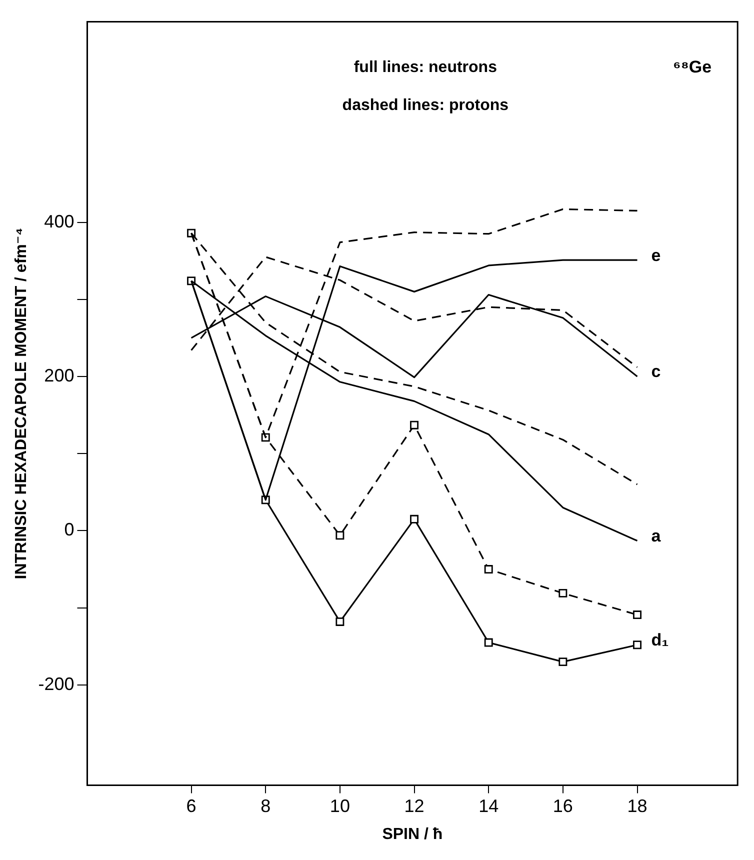 Image resolution: width=754 pixels, height=860 pixels. What do you see at coordinates (21, 404) in the screenshot?
I see `y-axis-title: INTRINSIC HEXADECAPOLE MOMENT / efm⁻⁴` at bounding box center [21, 404].